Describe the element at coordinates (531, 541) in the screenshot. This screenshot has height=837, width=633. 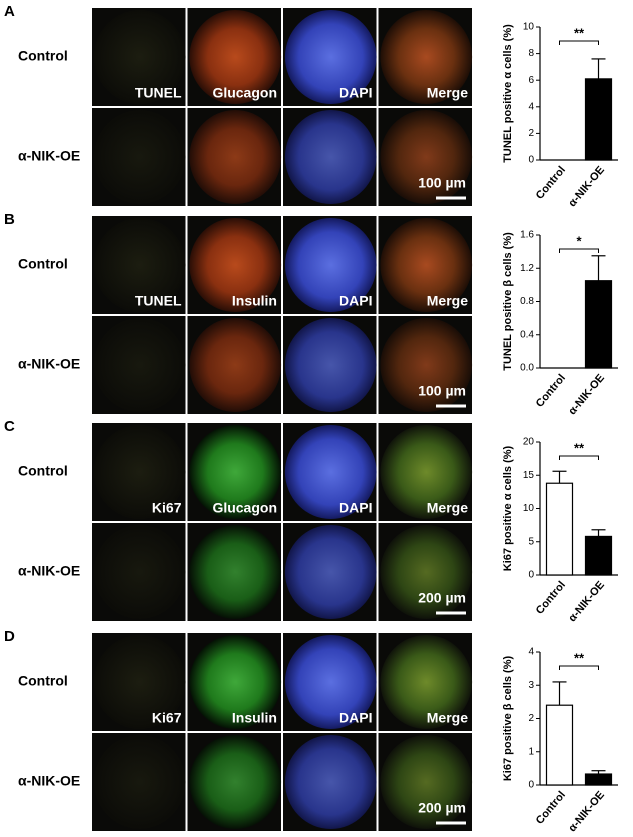
I see `y-tick-label: 5` at that location.